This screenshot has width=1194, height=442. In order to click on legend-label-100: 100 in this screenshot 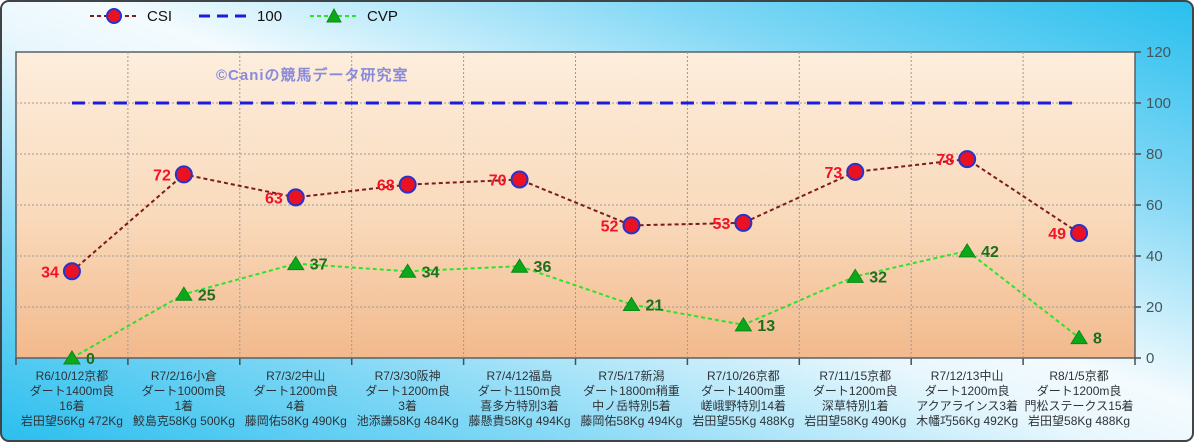, I will do `click(270, 16)`.